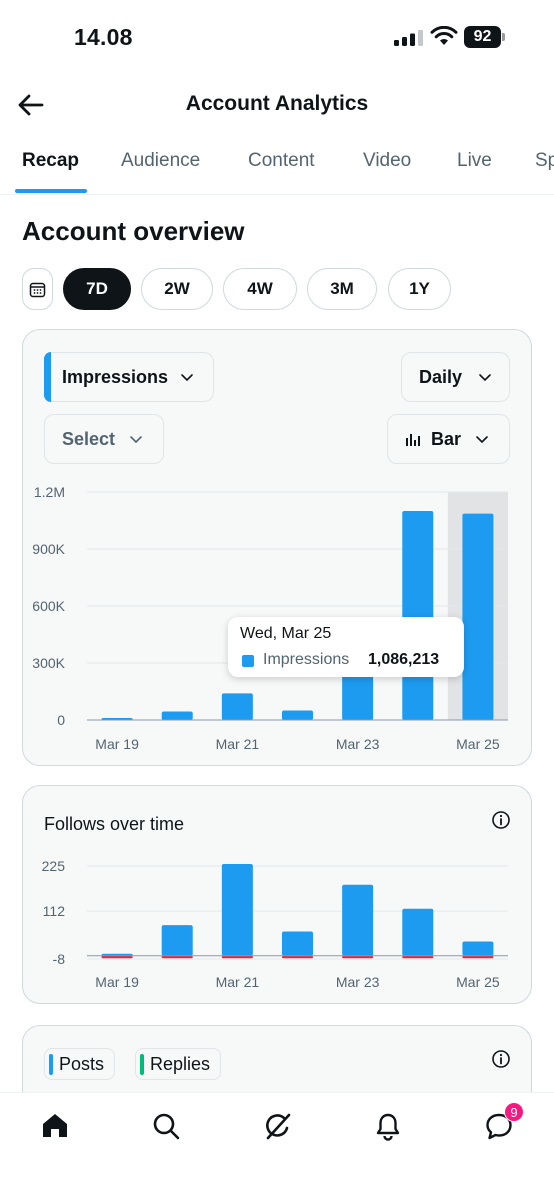 The height and width of the screenshot is (1200, 554). Describe the element at coordinates (48, 606) in the screenshot. I see `y-tick-label: 600K` at that location.